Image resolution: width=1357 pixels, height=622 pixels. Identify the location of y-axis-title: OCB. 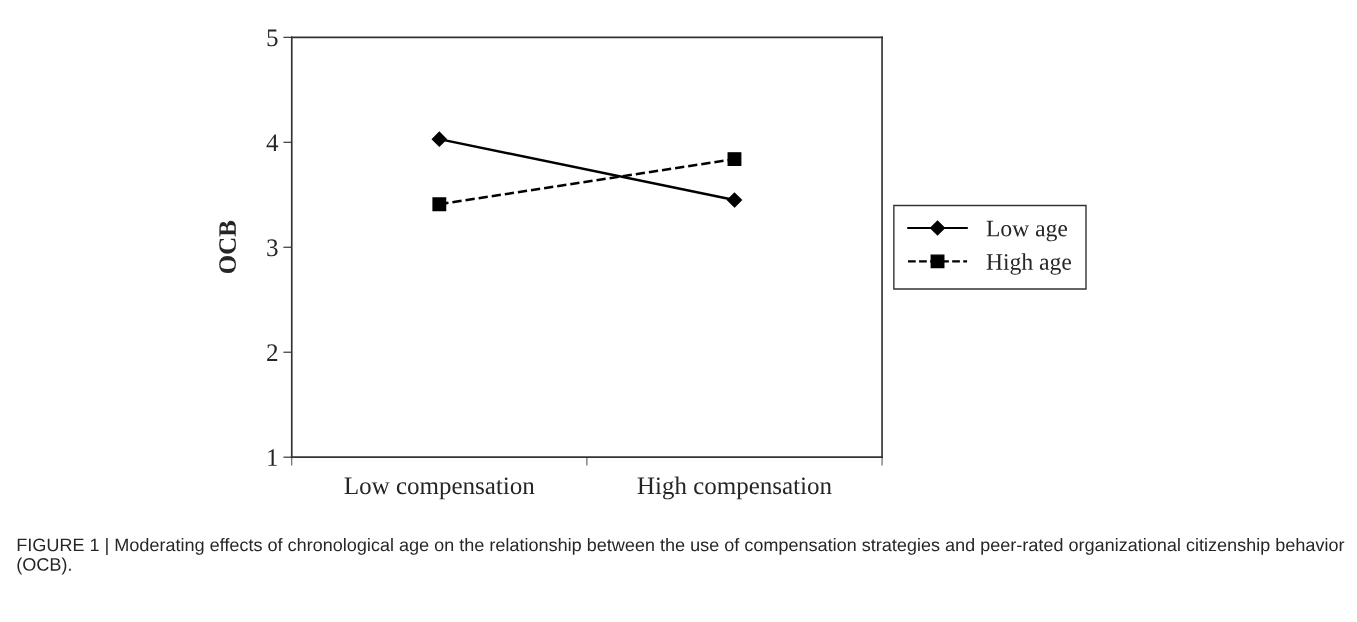
(227, 247).